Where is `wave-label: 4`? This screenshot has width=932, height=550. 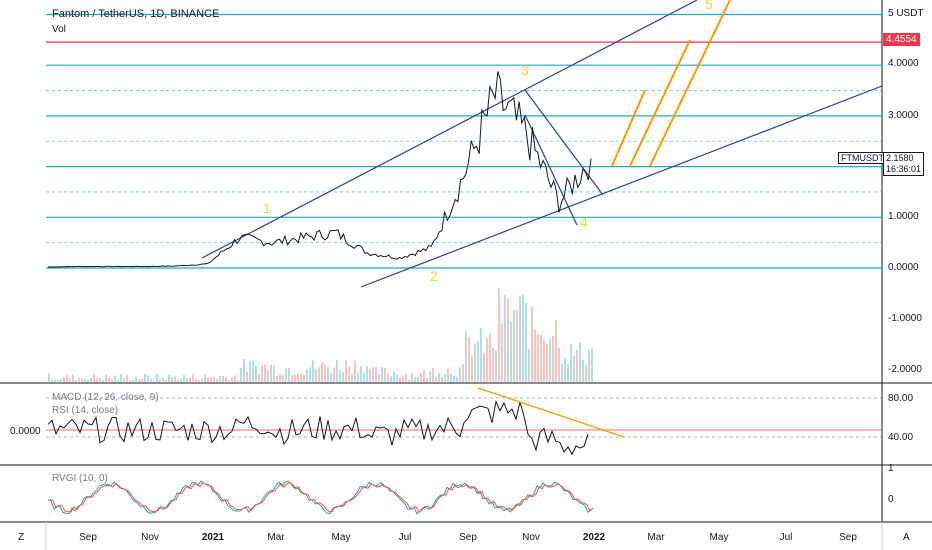 wave-label: 4 is located at coordinates (584, 222).